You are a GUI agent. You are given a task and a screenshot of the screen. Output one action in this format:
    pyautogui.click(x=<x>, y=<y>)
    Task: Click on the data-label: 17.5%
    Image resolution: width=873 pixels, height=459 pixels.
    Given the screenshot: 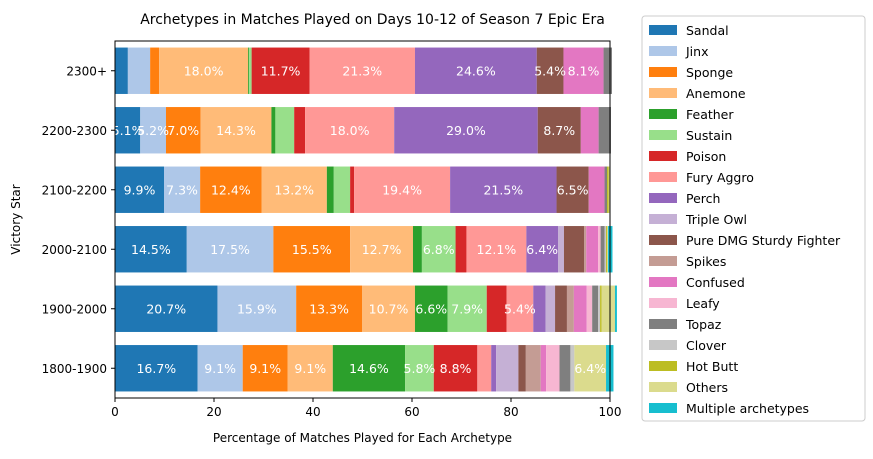 What is the action you would take?
    pyautogui.click(x=230, y=249)
    